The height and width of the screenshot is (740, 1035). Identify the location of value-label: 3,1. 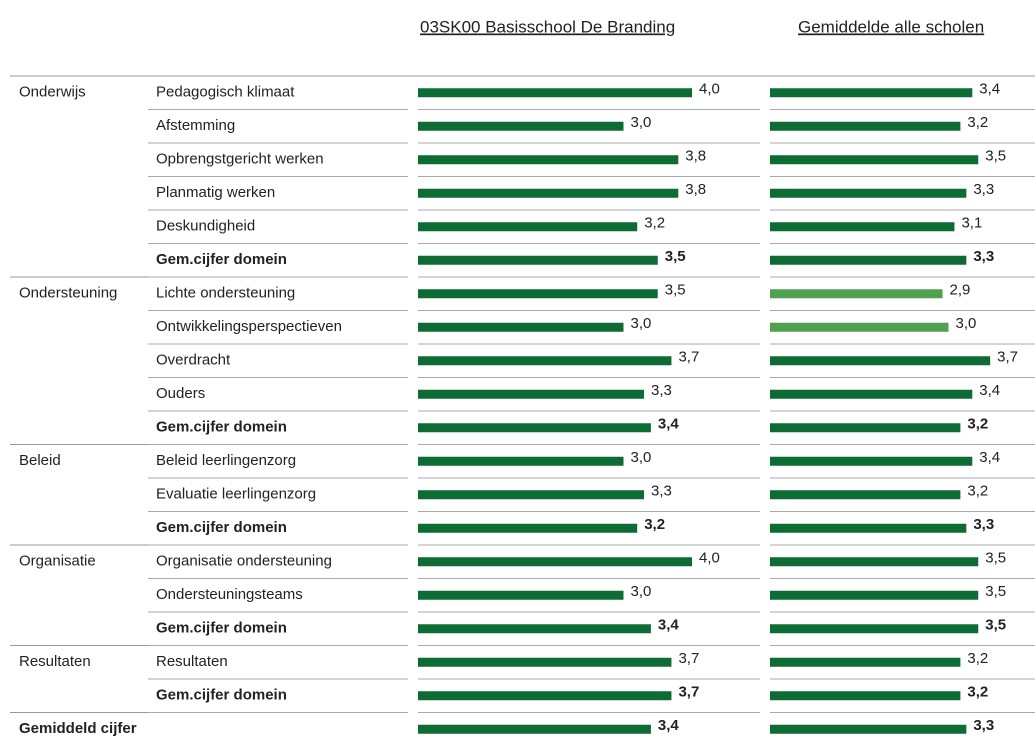
(971, 223).